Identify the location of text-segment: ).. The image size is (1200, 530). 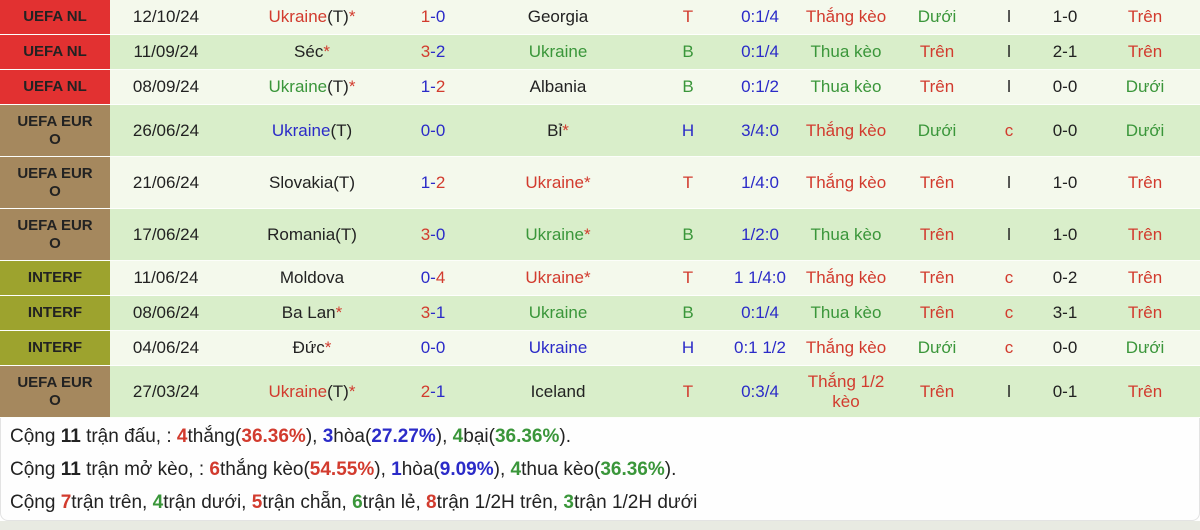
(565, 436).